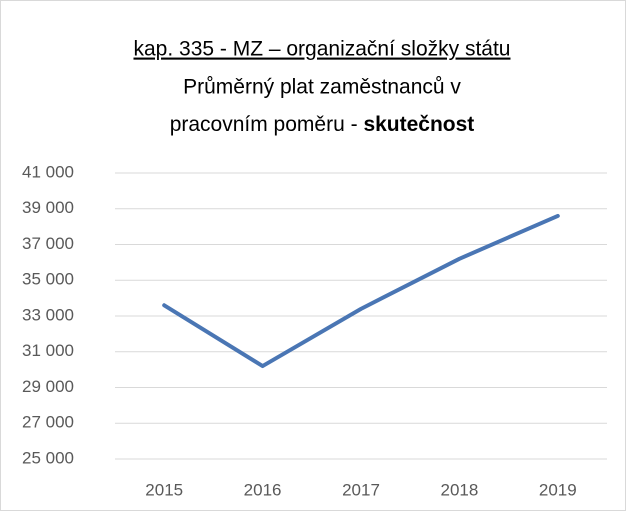  Describe the element at coordinates (48, 422) in the screenshot. I see `y-tick-label: 27 000` at that location.